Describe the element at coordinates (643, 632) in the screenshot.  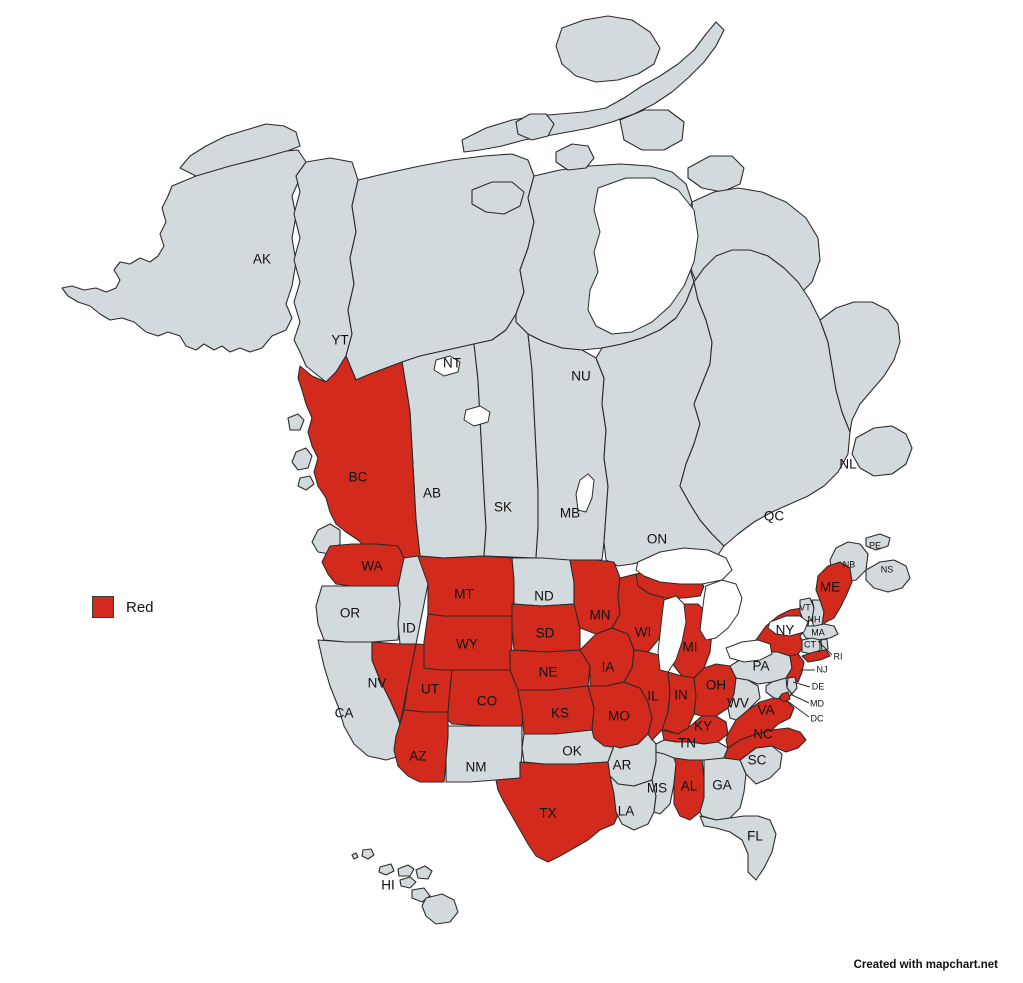
I see `region-label-WI: WI` at that location.